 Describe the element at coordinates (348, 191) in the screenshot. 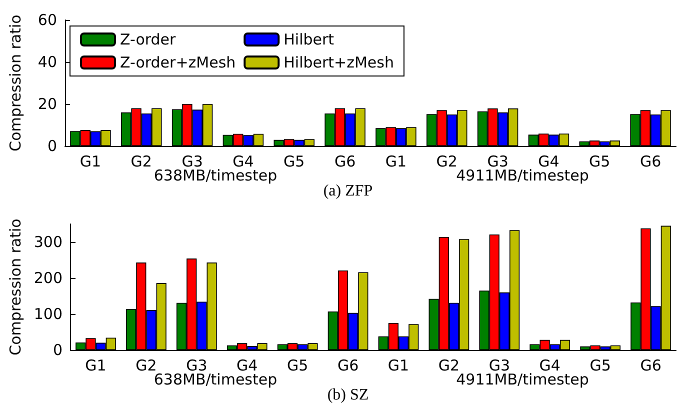

I see `text: (a) ZFP` at that location.